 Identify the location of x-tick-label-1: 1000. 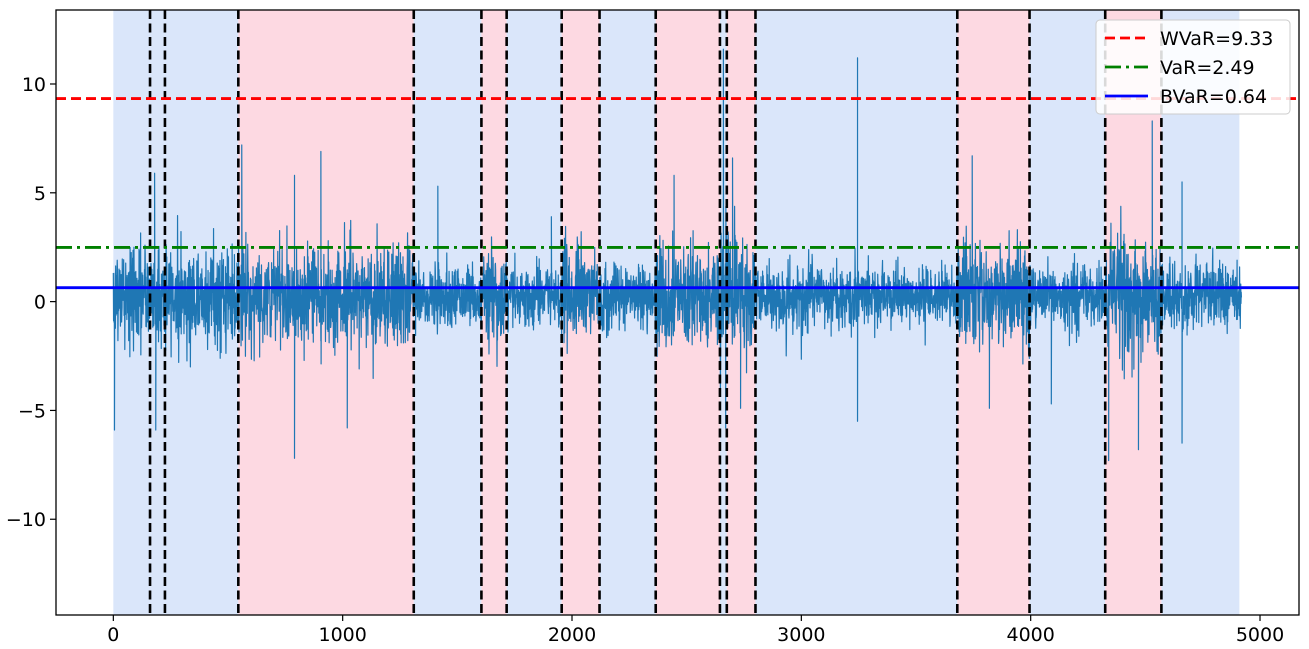
(342, 635).